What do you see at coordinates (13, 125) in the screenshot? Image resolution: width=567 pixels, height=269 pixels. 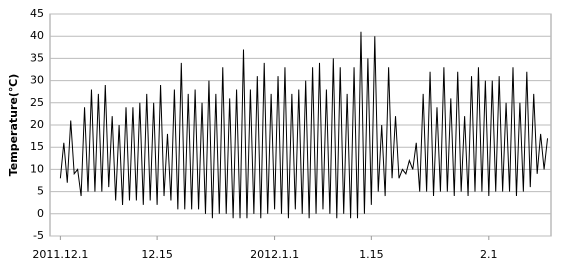 I see `y-axis-label: Temperature(℃)` at bounding box center [13, 125].